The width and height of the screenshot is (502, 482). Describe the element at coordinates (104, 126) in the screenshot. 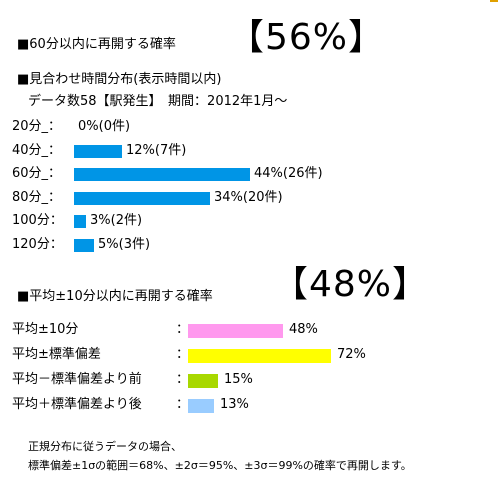

I see `value-label: 0%(0件)` at that location.